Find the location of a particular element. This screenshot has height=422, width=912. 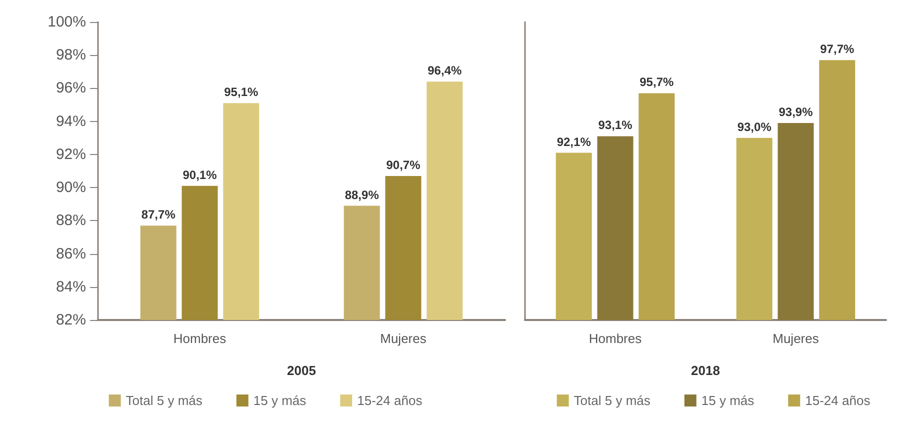

x-axis-title: 2005 is located at coordinates (301, 370).